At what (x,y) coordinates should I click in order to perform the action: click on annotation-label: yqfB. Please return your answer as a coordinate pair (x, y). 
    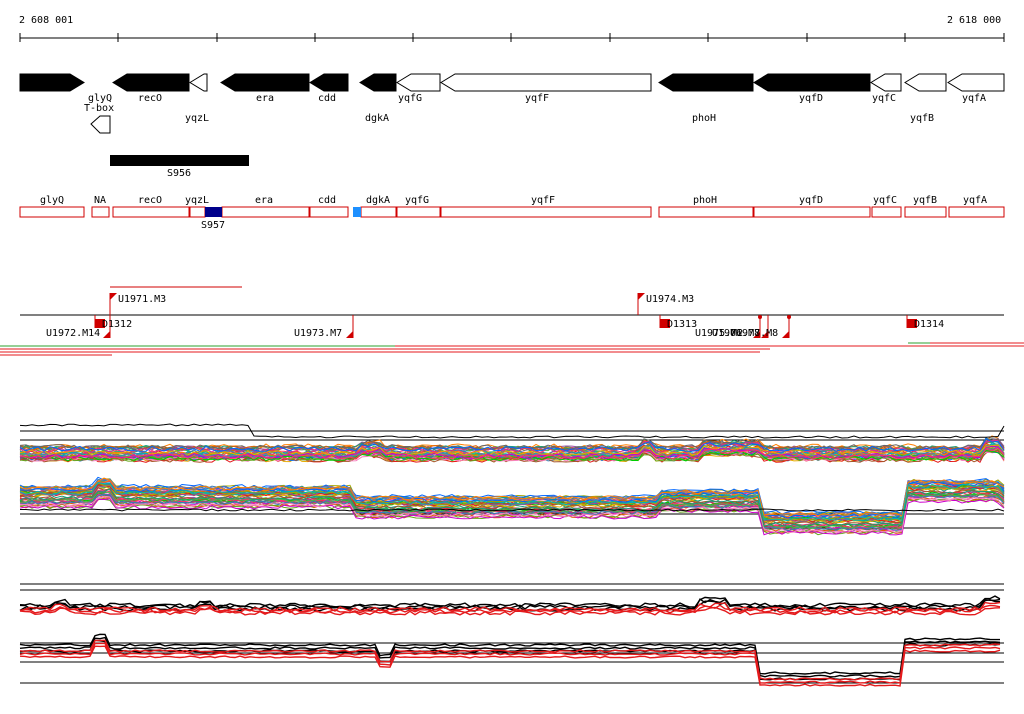
    Looking at the image, I should click on (925, 200).